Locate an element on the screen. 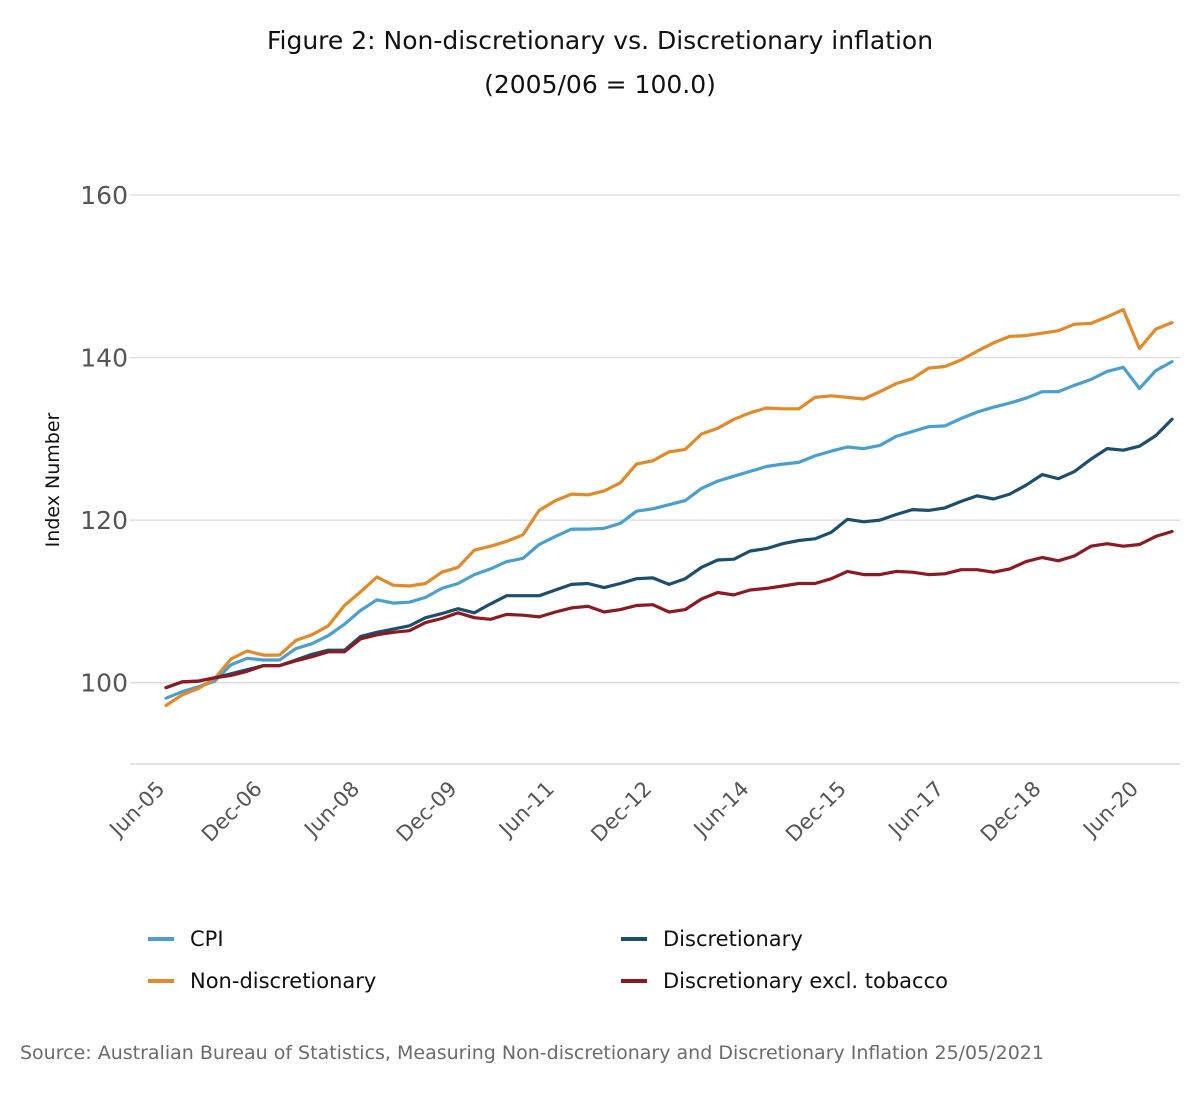  chart-subtitle: (2005/06 = 100.0) is located at coordinates (600, 84).